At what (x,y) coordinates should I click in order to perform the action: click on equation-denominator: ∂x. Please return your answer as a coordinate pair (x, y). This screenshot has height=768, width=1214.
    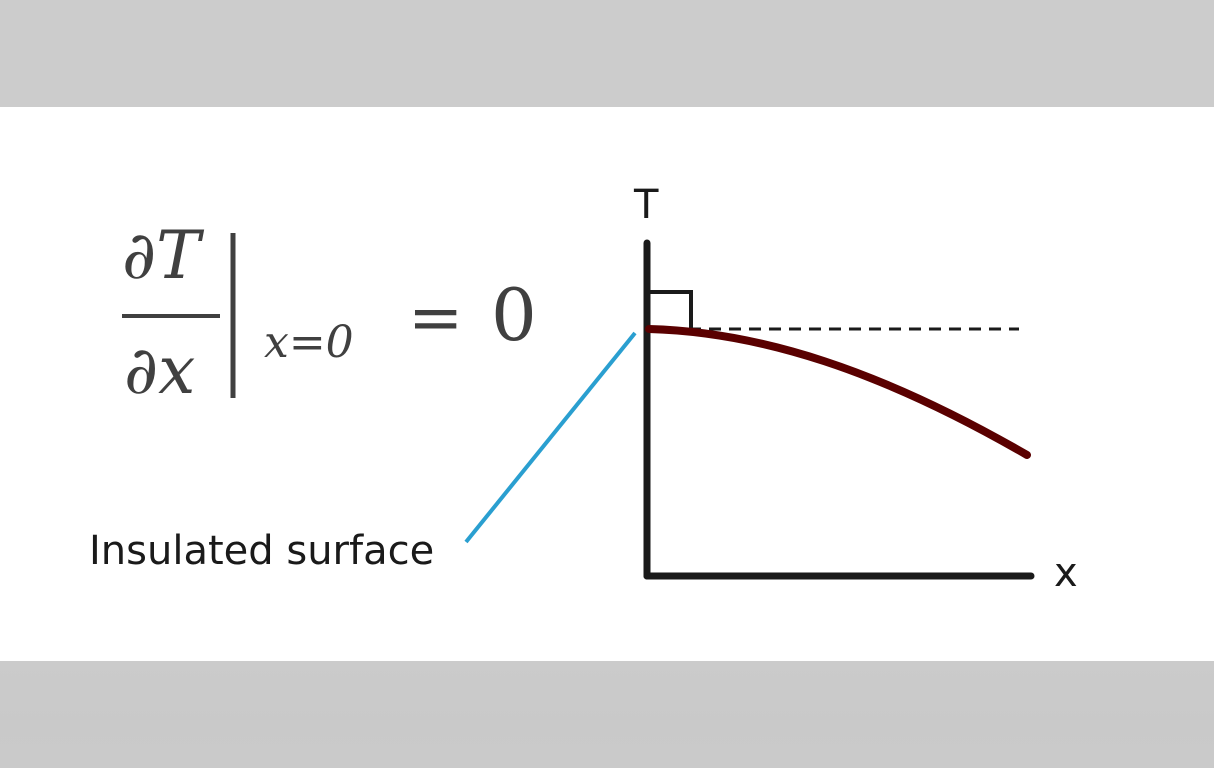
    Looking at the image, I should click on (159, 370).